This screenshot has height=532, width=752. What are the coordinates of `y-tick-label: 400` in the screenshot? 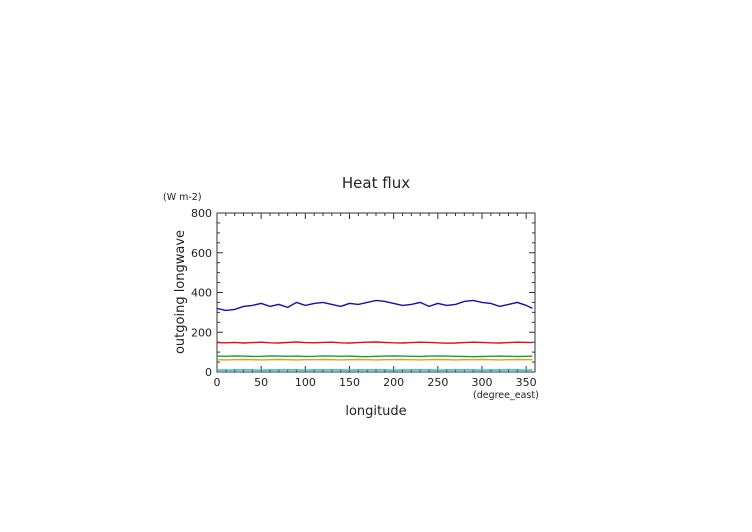 It's located at (201, 293).